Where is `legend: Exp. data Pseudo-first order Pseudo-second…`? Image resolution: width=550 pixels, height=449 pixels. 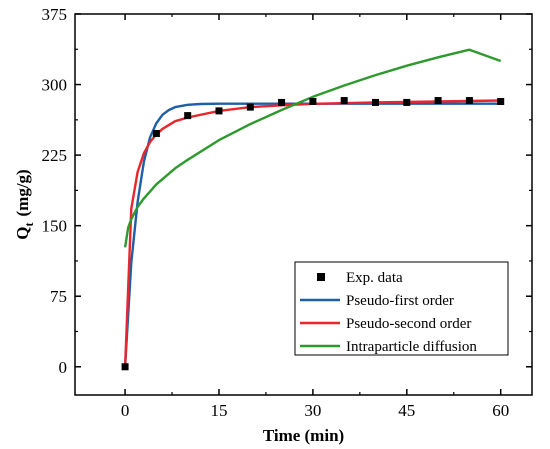 legend: Exp. data Pseudo-first order Pseudo-second… is located at coordinates (401, 308).